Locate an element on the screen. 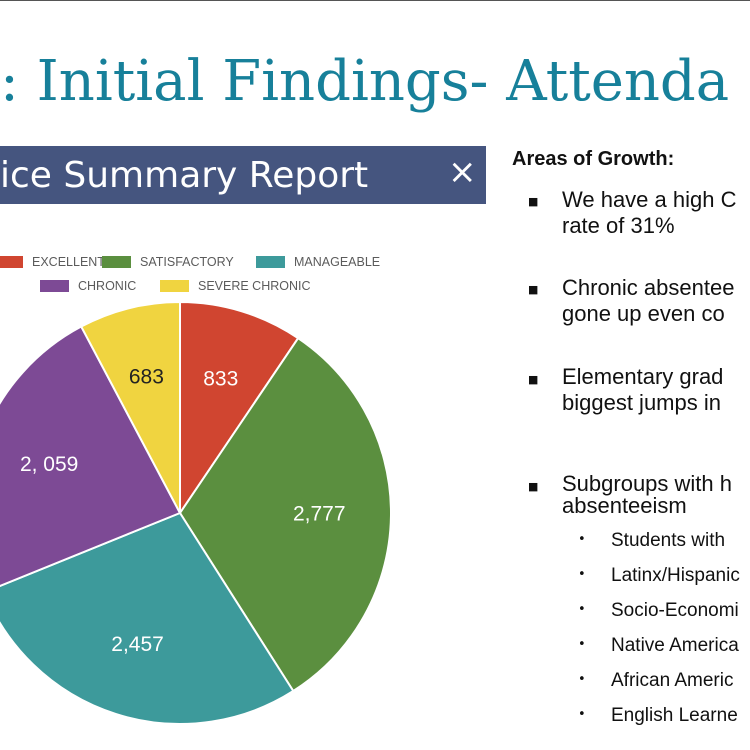 Image resolution: width=750 pixels, height=750 pixels. pie-label-satisfactory: 2,777 is located at coordinates (319, 513).